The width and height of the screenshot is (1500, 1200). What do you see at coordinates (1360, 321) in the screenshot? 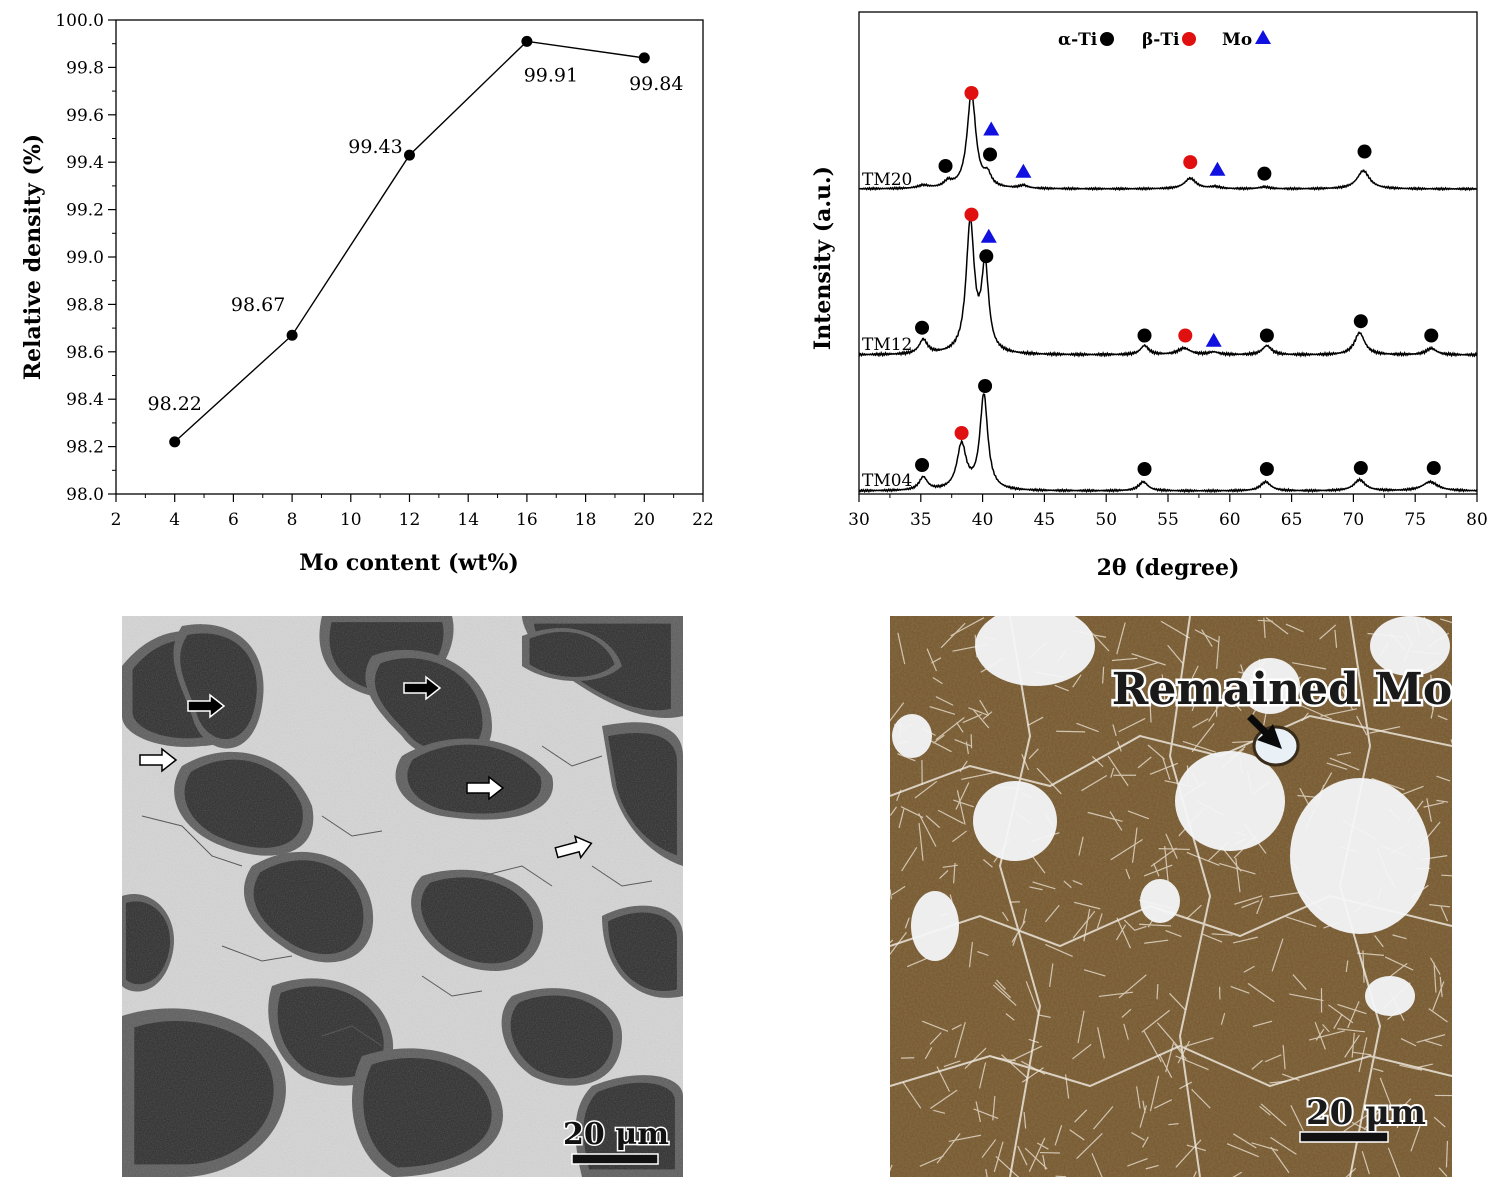
I see `xrd-alpha-marker` at bounding box center [1360, 321].